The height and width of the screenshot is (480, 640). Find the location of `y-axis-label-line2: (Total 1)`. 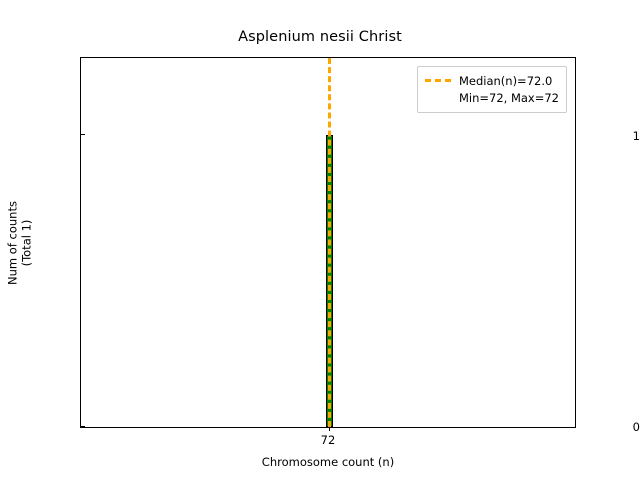

y-axis-label-line2: (Total 1) is located at coordinates (27, 242).